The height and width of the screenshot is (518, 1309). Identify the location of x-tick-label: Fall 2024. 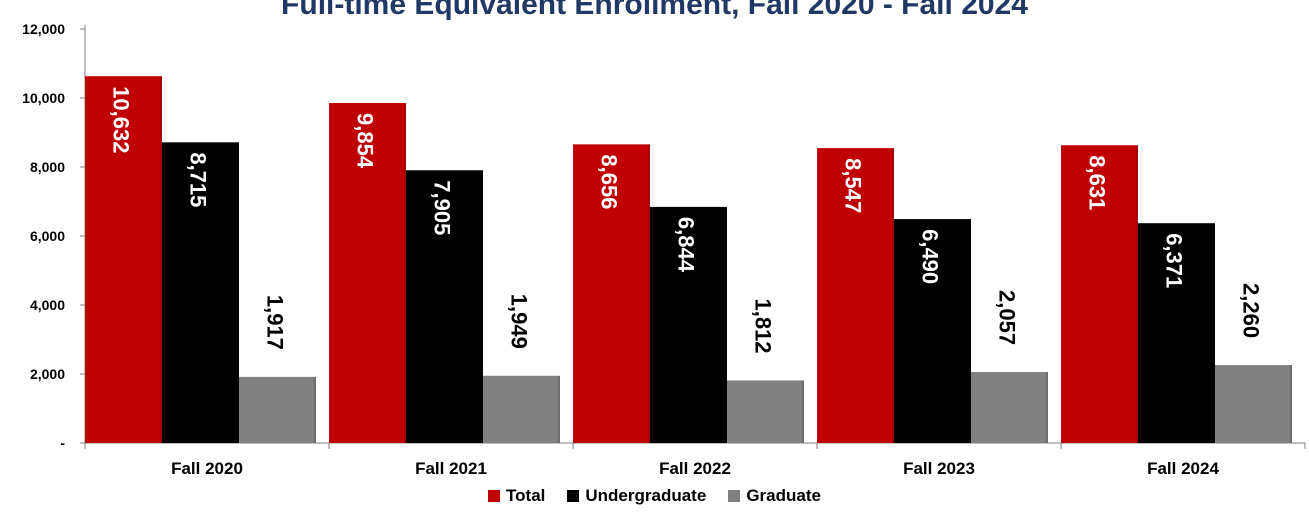
(1183, 468).